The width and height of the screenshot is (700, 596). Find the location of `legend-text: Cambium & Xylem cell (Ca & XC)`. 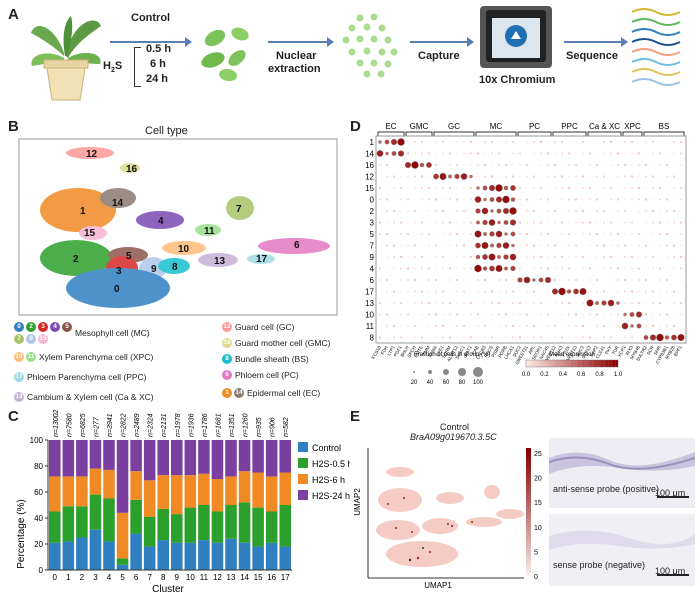

legend-text: Cambium & Xylem cell (Ca & XC) is located at coordinates (90, 397).